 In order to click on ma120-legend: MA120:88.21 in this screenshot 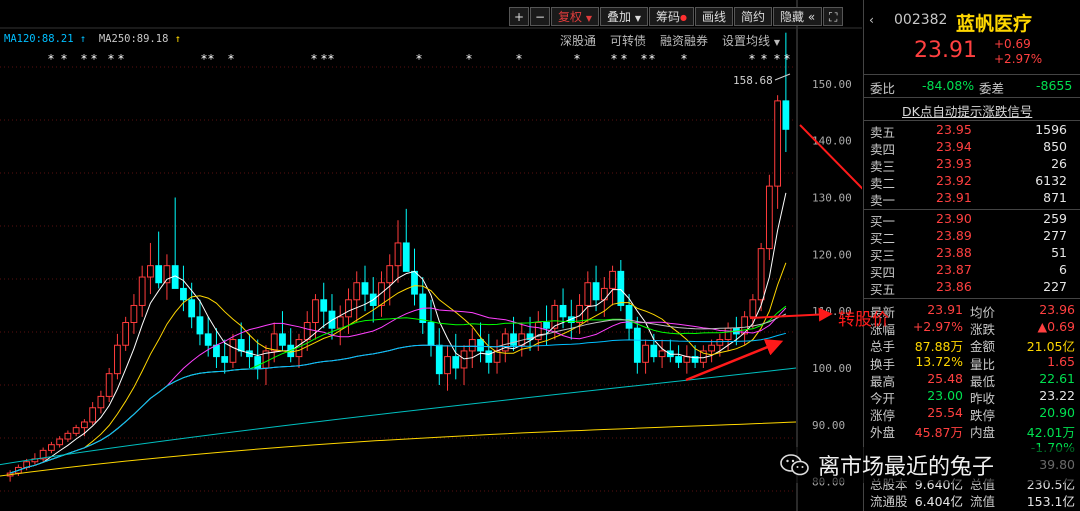, I will do `click(39, 39)`.